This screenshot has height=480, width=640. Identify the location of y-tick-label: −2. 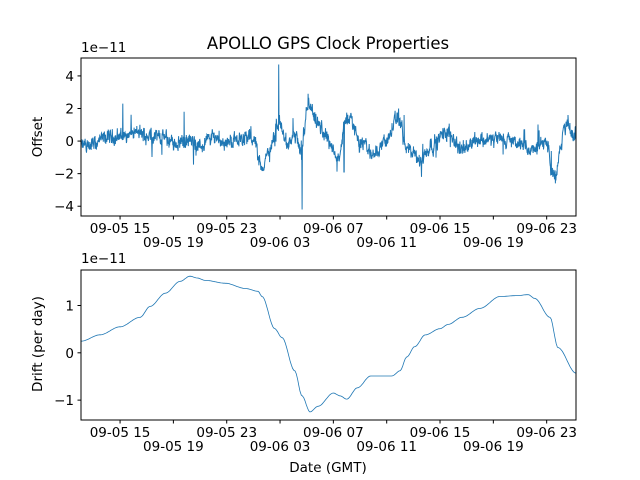
(64, 175).